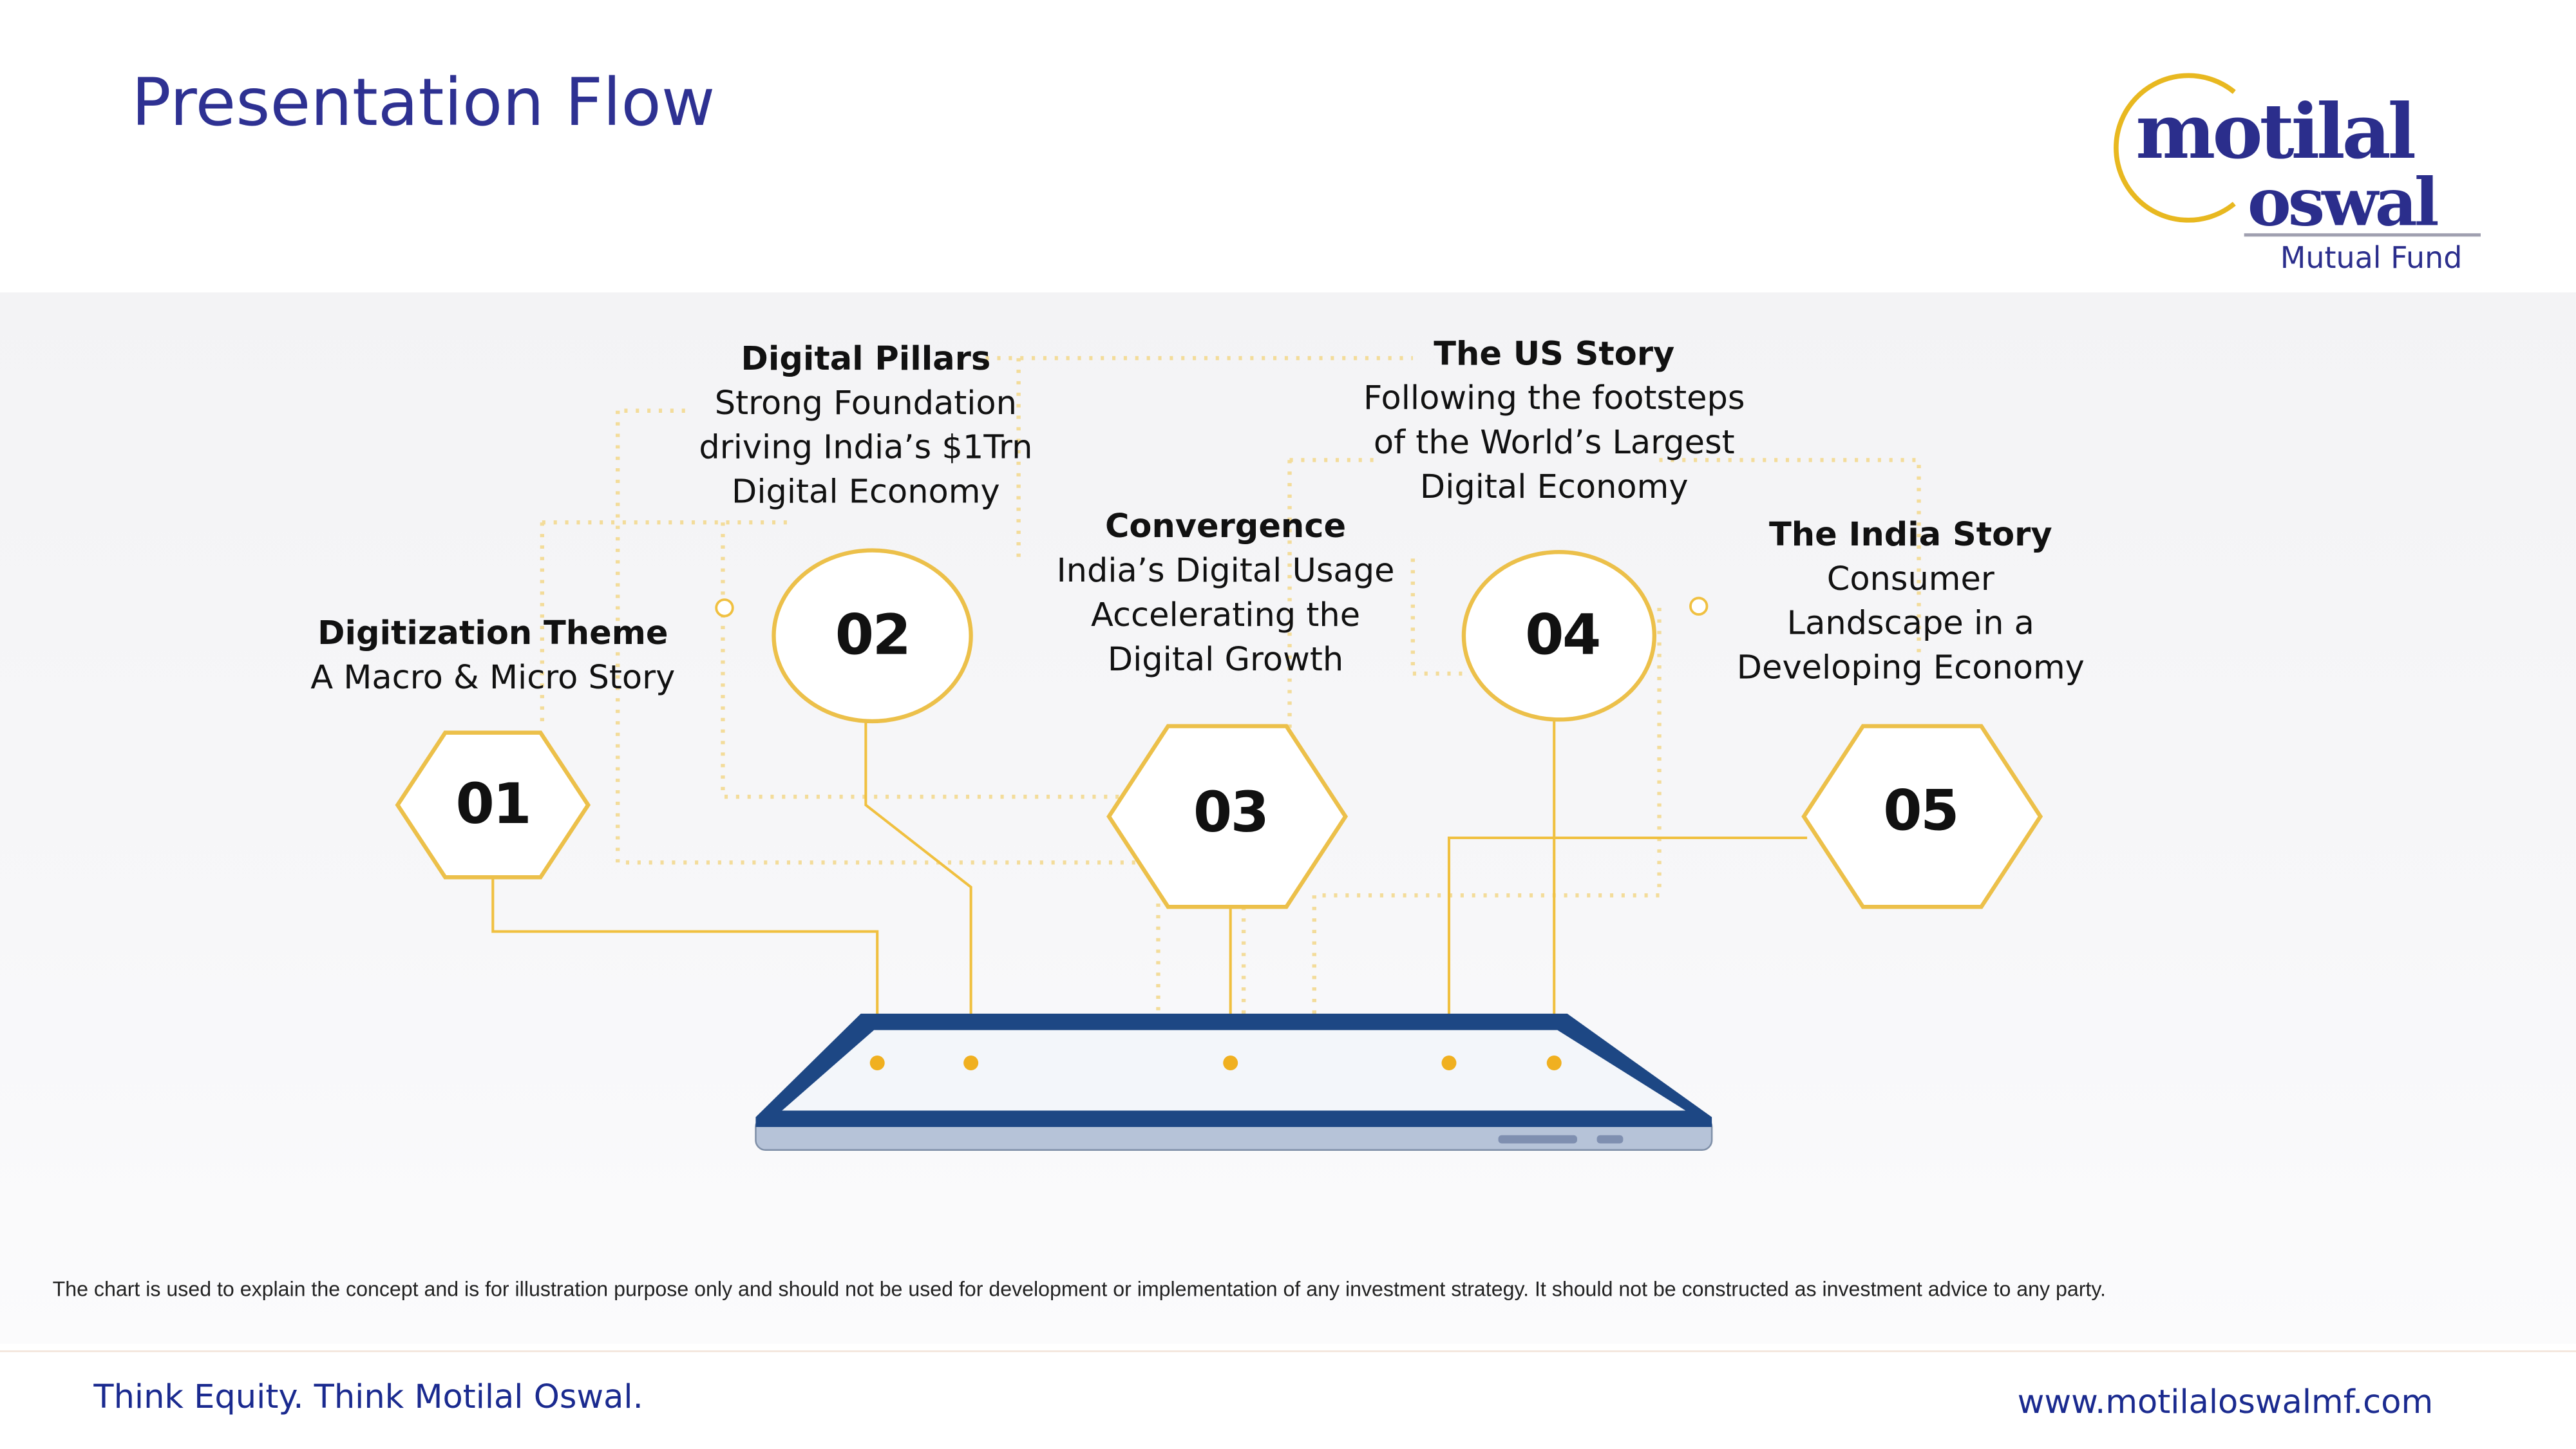 Image resolution: width=2576 pixels, height=1449 pixels. What do you see at coordinates (368, 1396) in the screenshot?
I see `footer-tagline: Think Equity. Think Motilal Oswal.` at bounding box center [368, 1396].